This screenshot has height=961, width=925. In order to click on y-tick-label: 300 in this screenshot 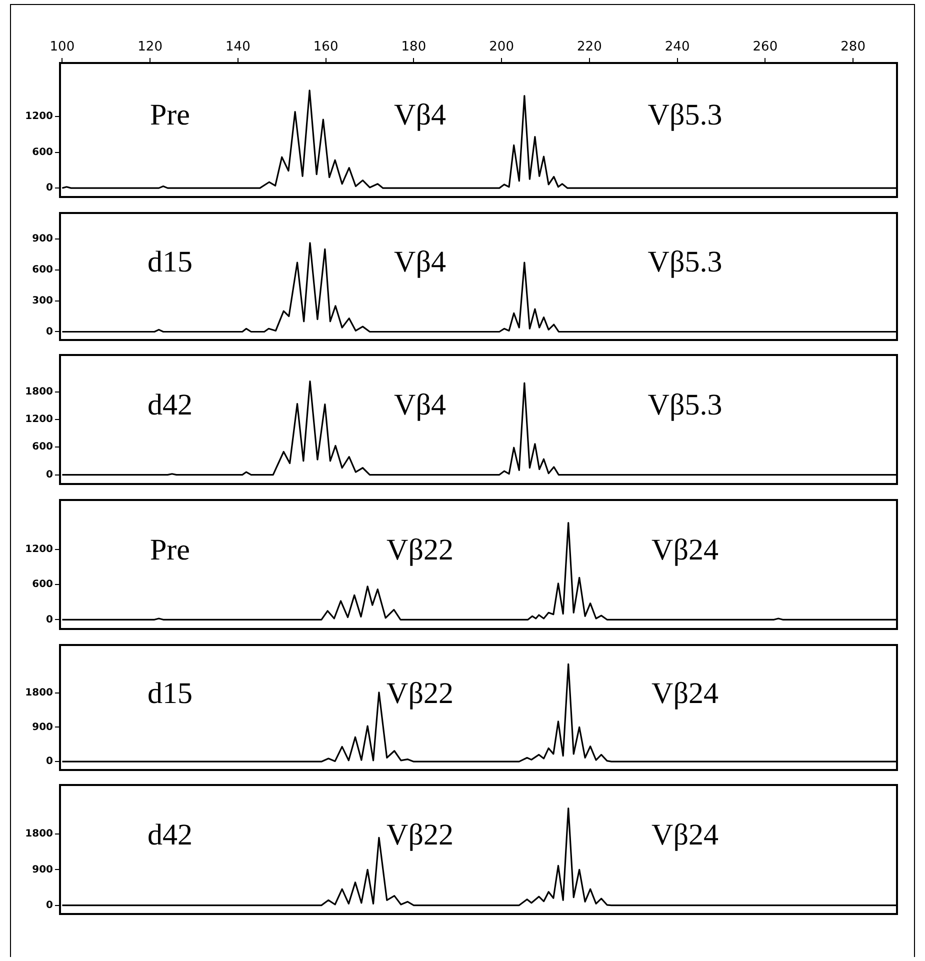, I will do `click(43, 300)`.